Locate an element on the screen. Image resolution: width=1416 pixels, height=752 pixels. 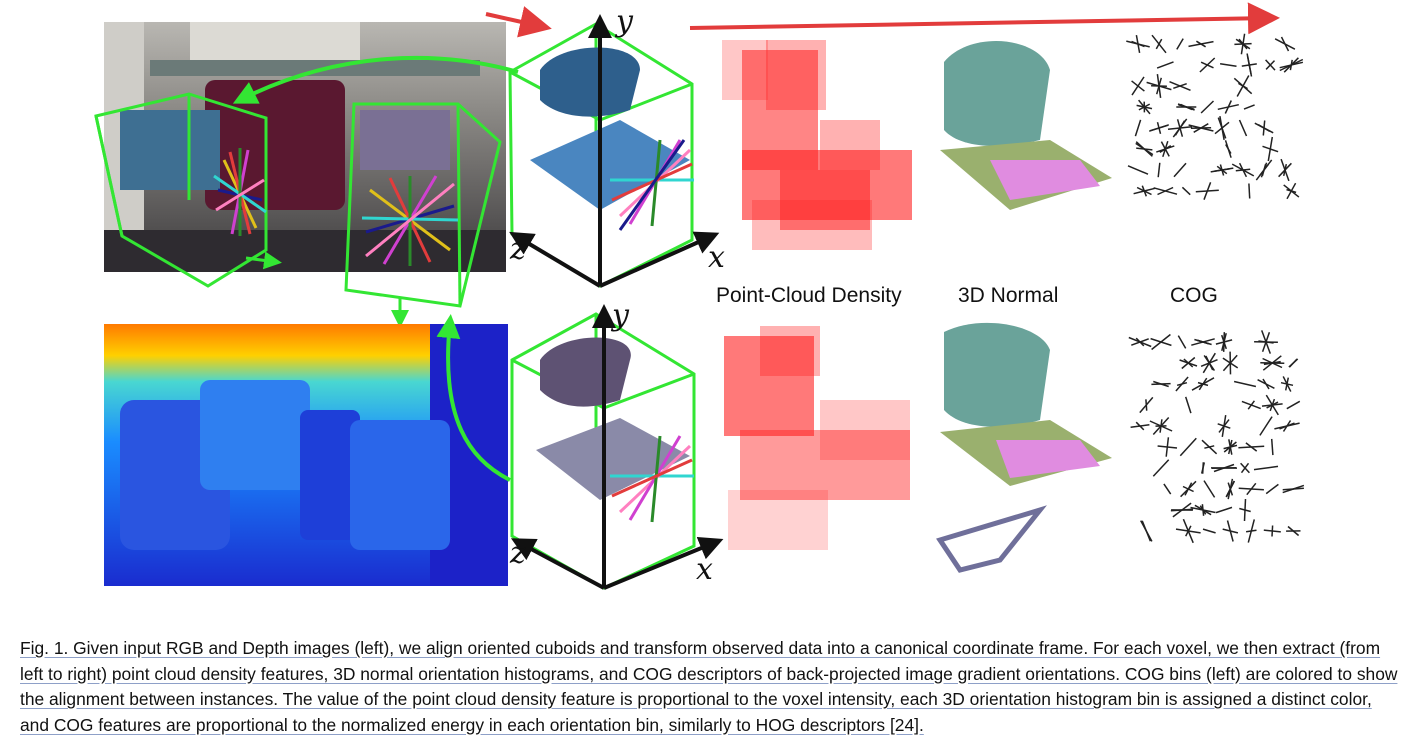
x-axis-label-bottom: x is located at coordinates (704, 569).